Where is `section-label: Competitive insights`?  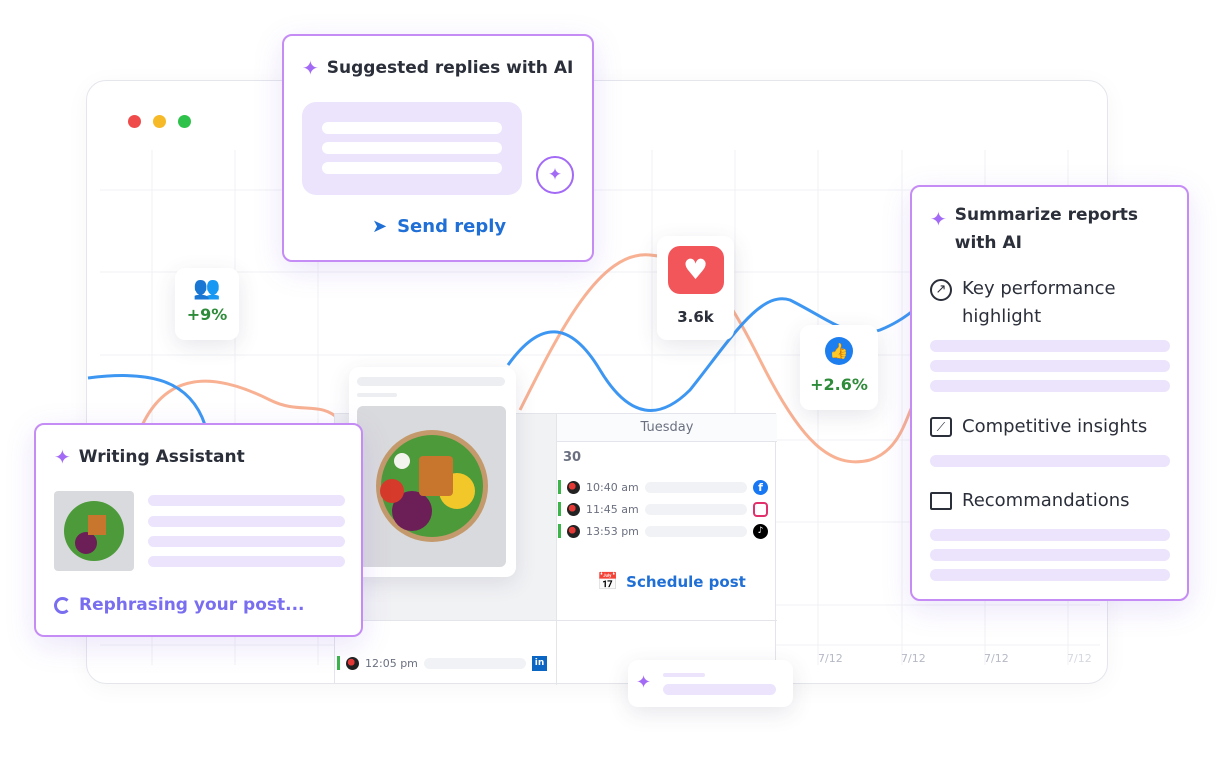 section-label: Competitive insights is located at coordinates (1055, 426).